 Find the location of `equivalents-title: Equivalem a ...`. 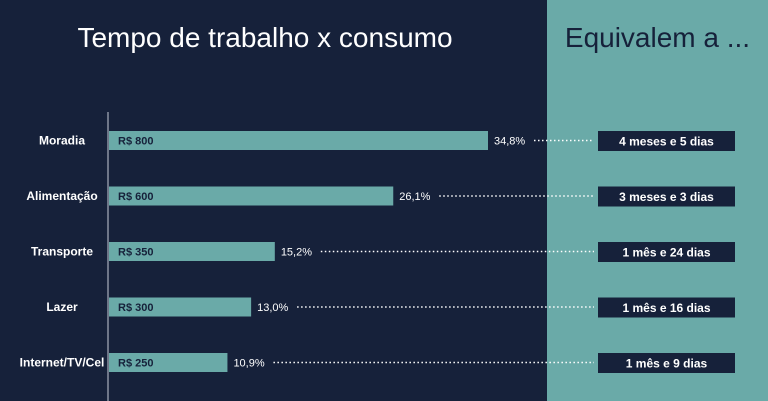

equivalents-title: Equivalem a ... is located at coordinates (657, 37).